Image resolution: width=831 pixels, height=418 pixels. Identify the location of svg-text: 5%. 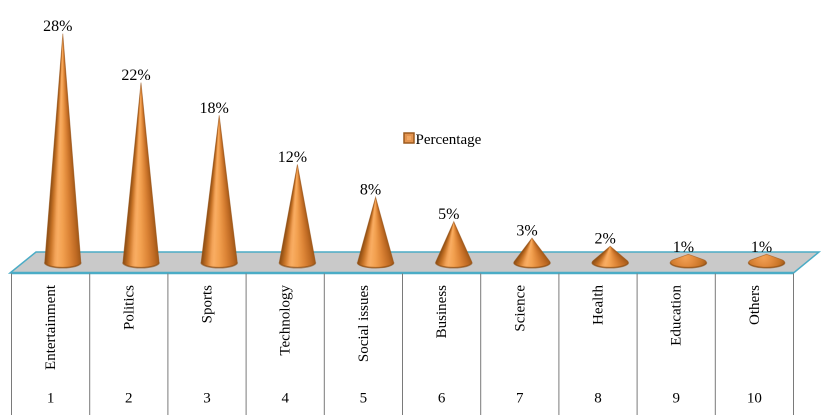
(448, 214).